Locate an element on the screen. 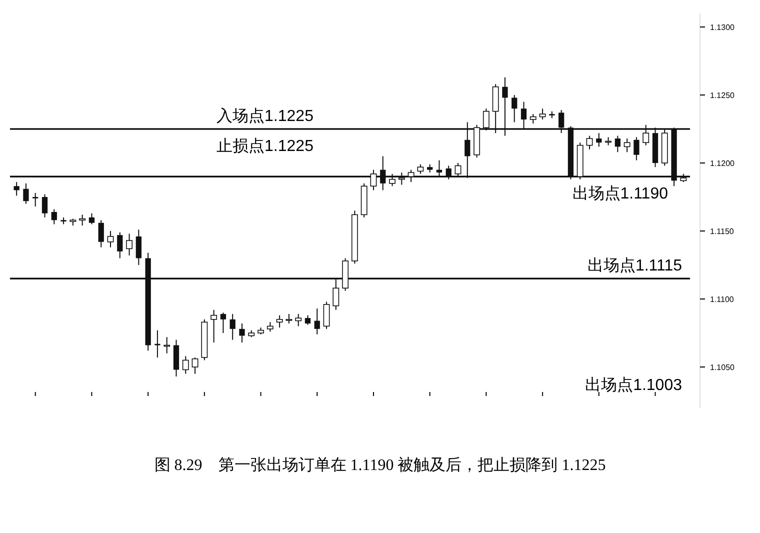 The image size is (760, 533). y-tick-label: 1.1150 is located at coordinates (722, 231).